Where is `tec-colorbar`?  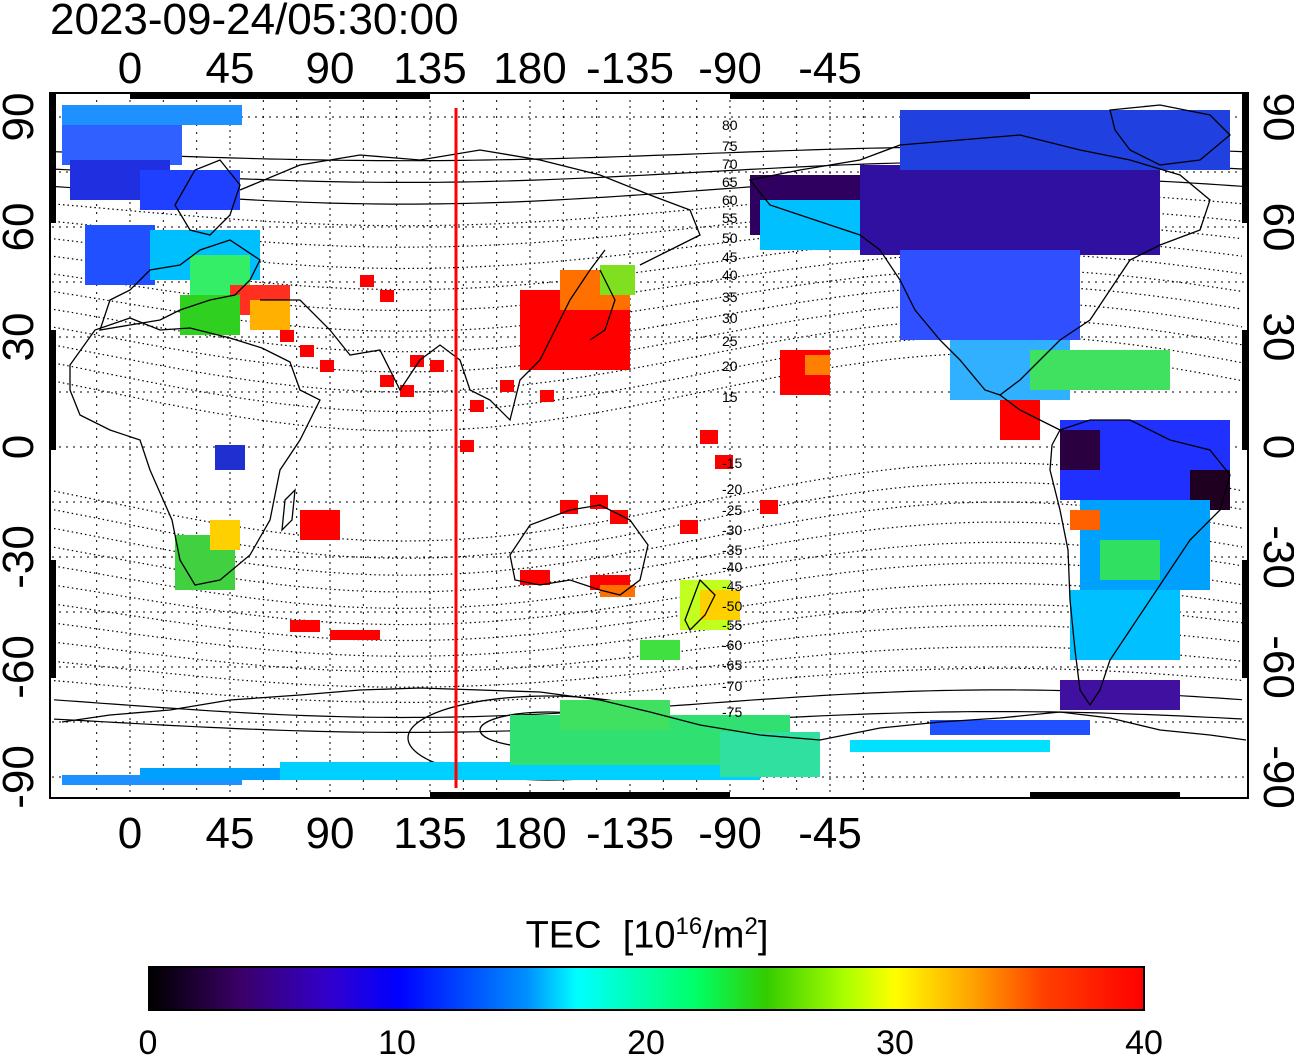
tec-colorbar is located at coordinates (646, 988).